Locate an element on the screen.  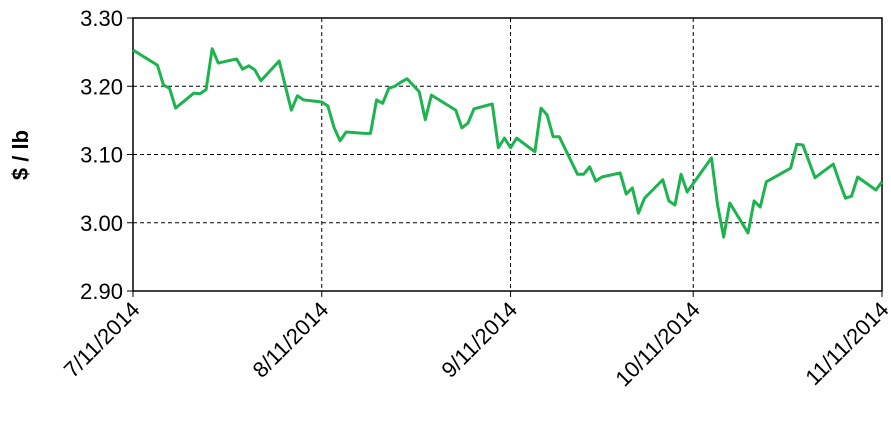
x-tick-label: 7/11/2014 is located at coordinates (102, 340).